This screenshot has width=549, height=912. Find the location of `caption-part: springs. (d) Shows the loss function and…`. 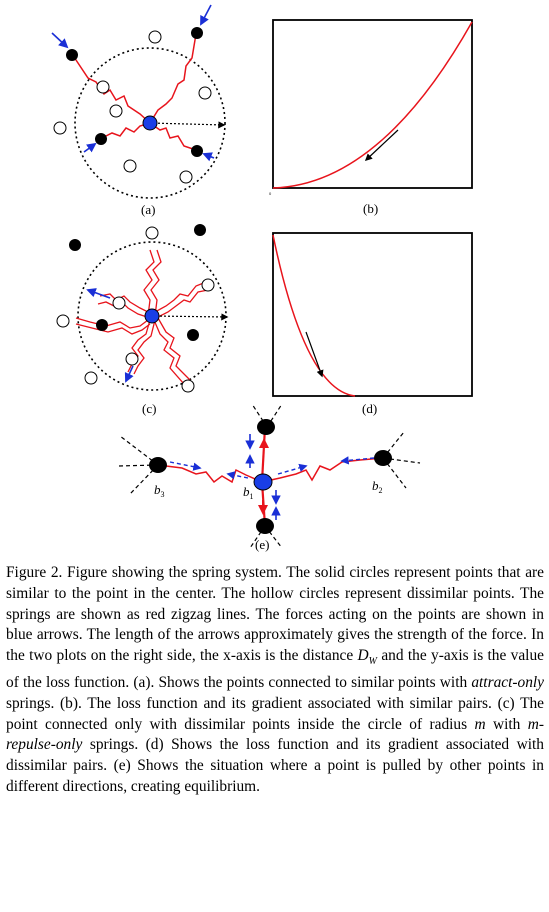

caption-part: springs. (d) Shows the loss function and… is located at coordinates (275, 766).